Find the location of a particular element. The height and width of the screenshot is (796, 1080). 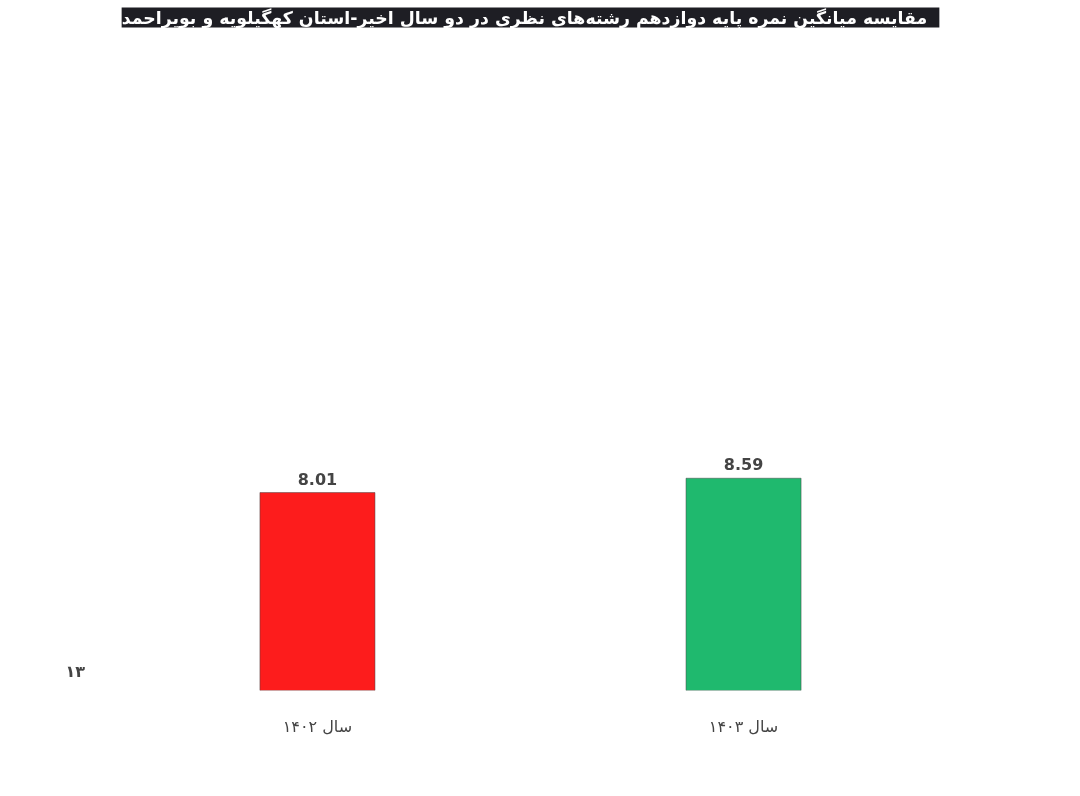

data-label: 8.01 is located at coordinates (317, 479).